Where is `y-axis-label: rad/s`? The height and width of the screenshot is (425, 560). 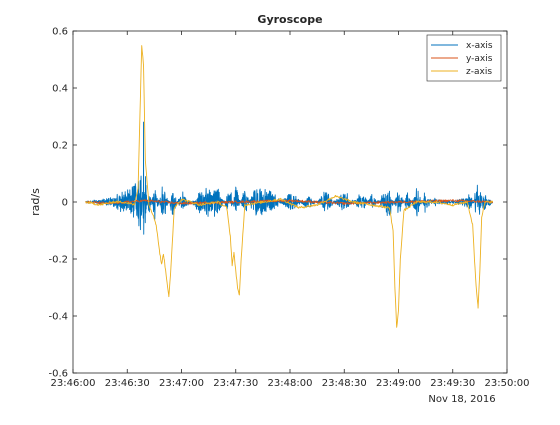
y-axis-label: rad/s is located at coordinates (35, 202).